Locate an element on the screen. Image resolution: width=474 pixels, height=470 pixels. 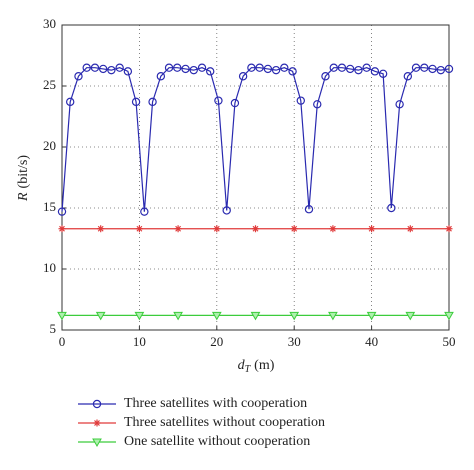
x-tick-label: 20 is located at coordinates (216, 341).